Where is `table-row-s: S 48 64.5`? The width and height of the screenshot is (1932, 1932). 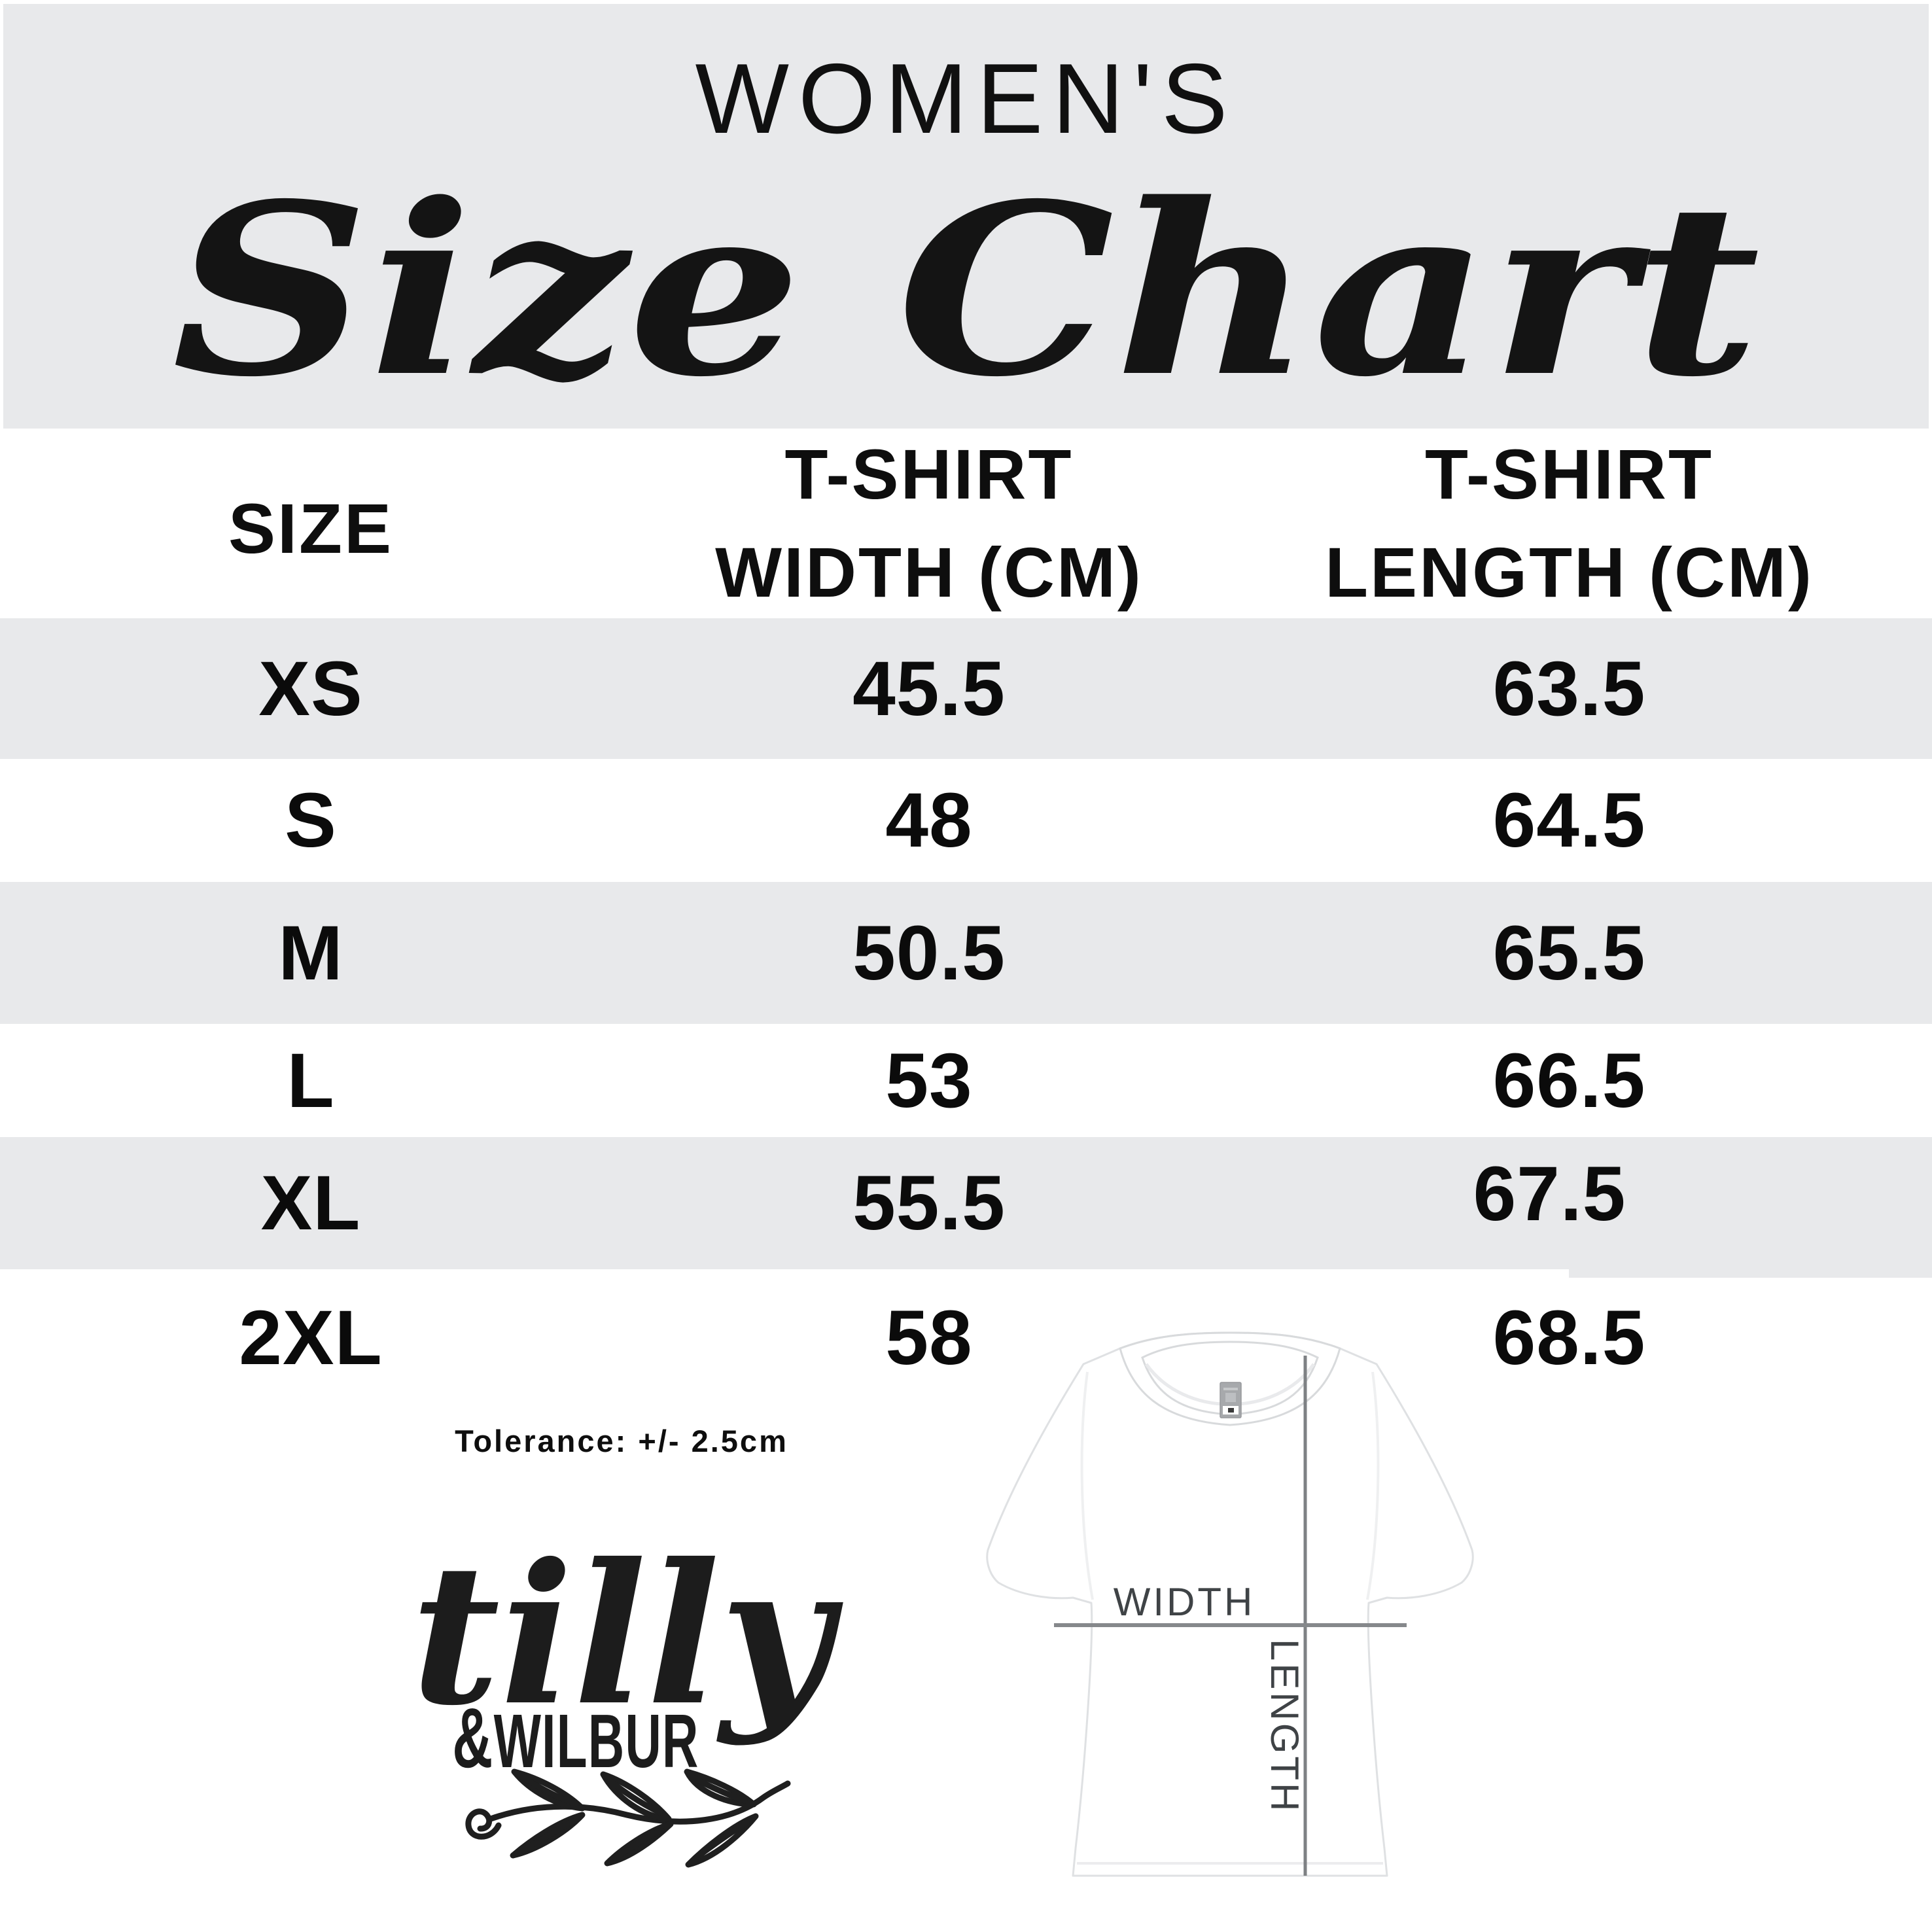 table-row-s: S 48 64.5 is located at coordinates (966, 820).